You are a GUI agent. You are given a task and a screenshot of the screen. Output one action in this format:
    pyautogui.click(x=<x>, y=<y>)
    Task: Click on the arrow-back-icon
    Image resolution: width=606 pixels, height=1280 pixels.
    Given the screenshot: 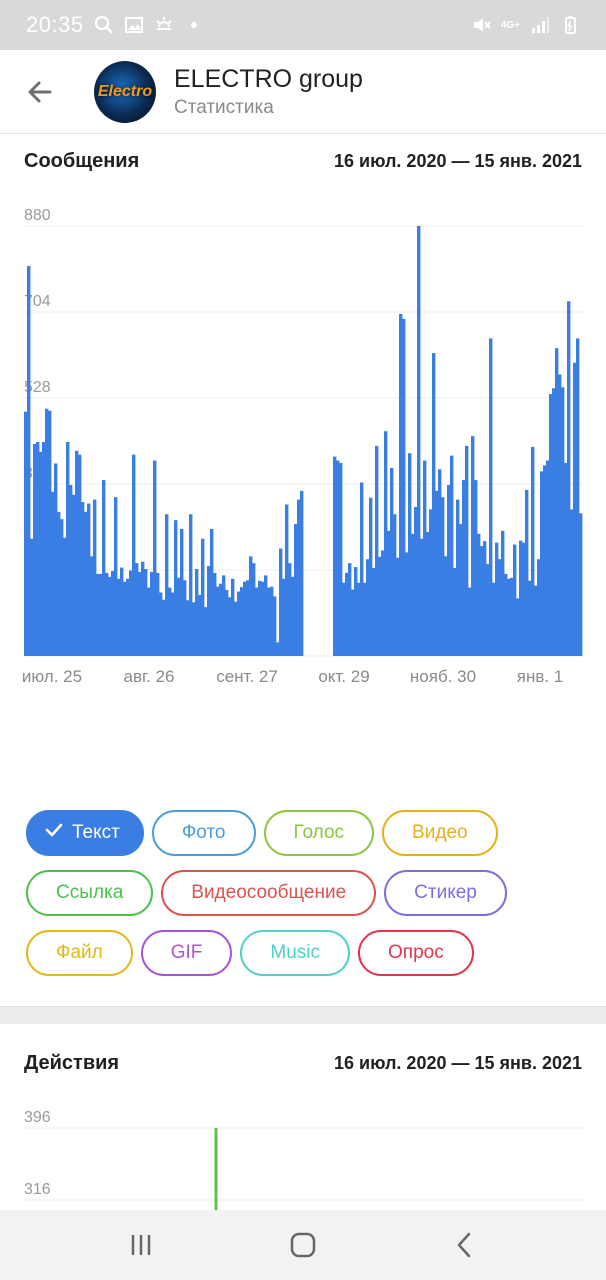 What is the action you would take?
    pyautogui.click(x=40, y=91)
    